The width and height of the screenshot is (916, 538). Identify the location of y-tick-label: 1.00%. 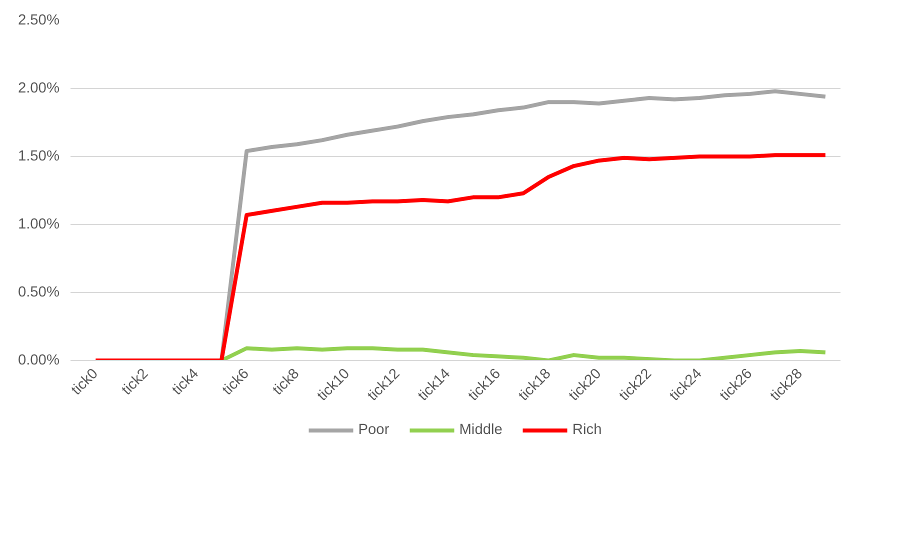
(39, 224).